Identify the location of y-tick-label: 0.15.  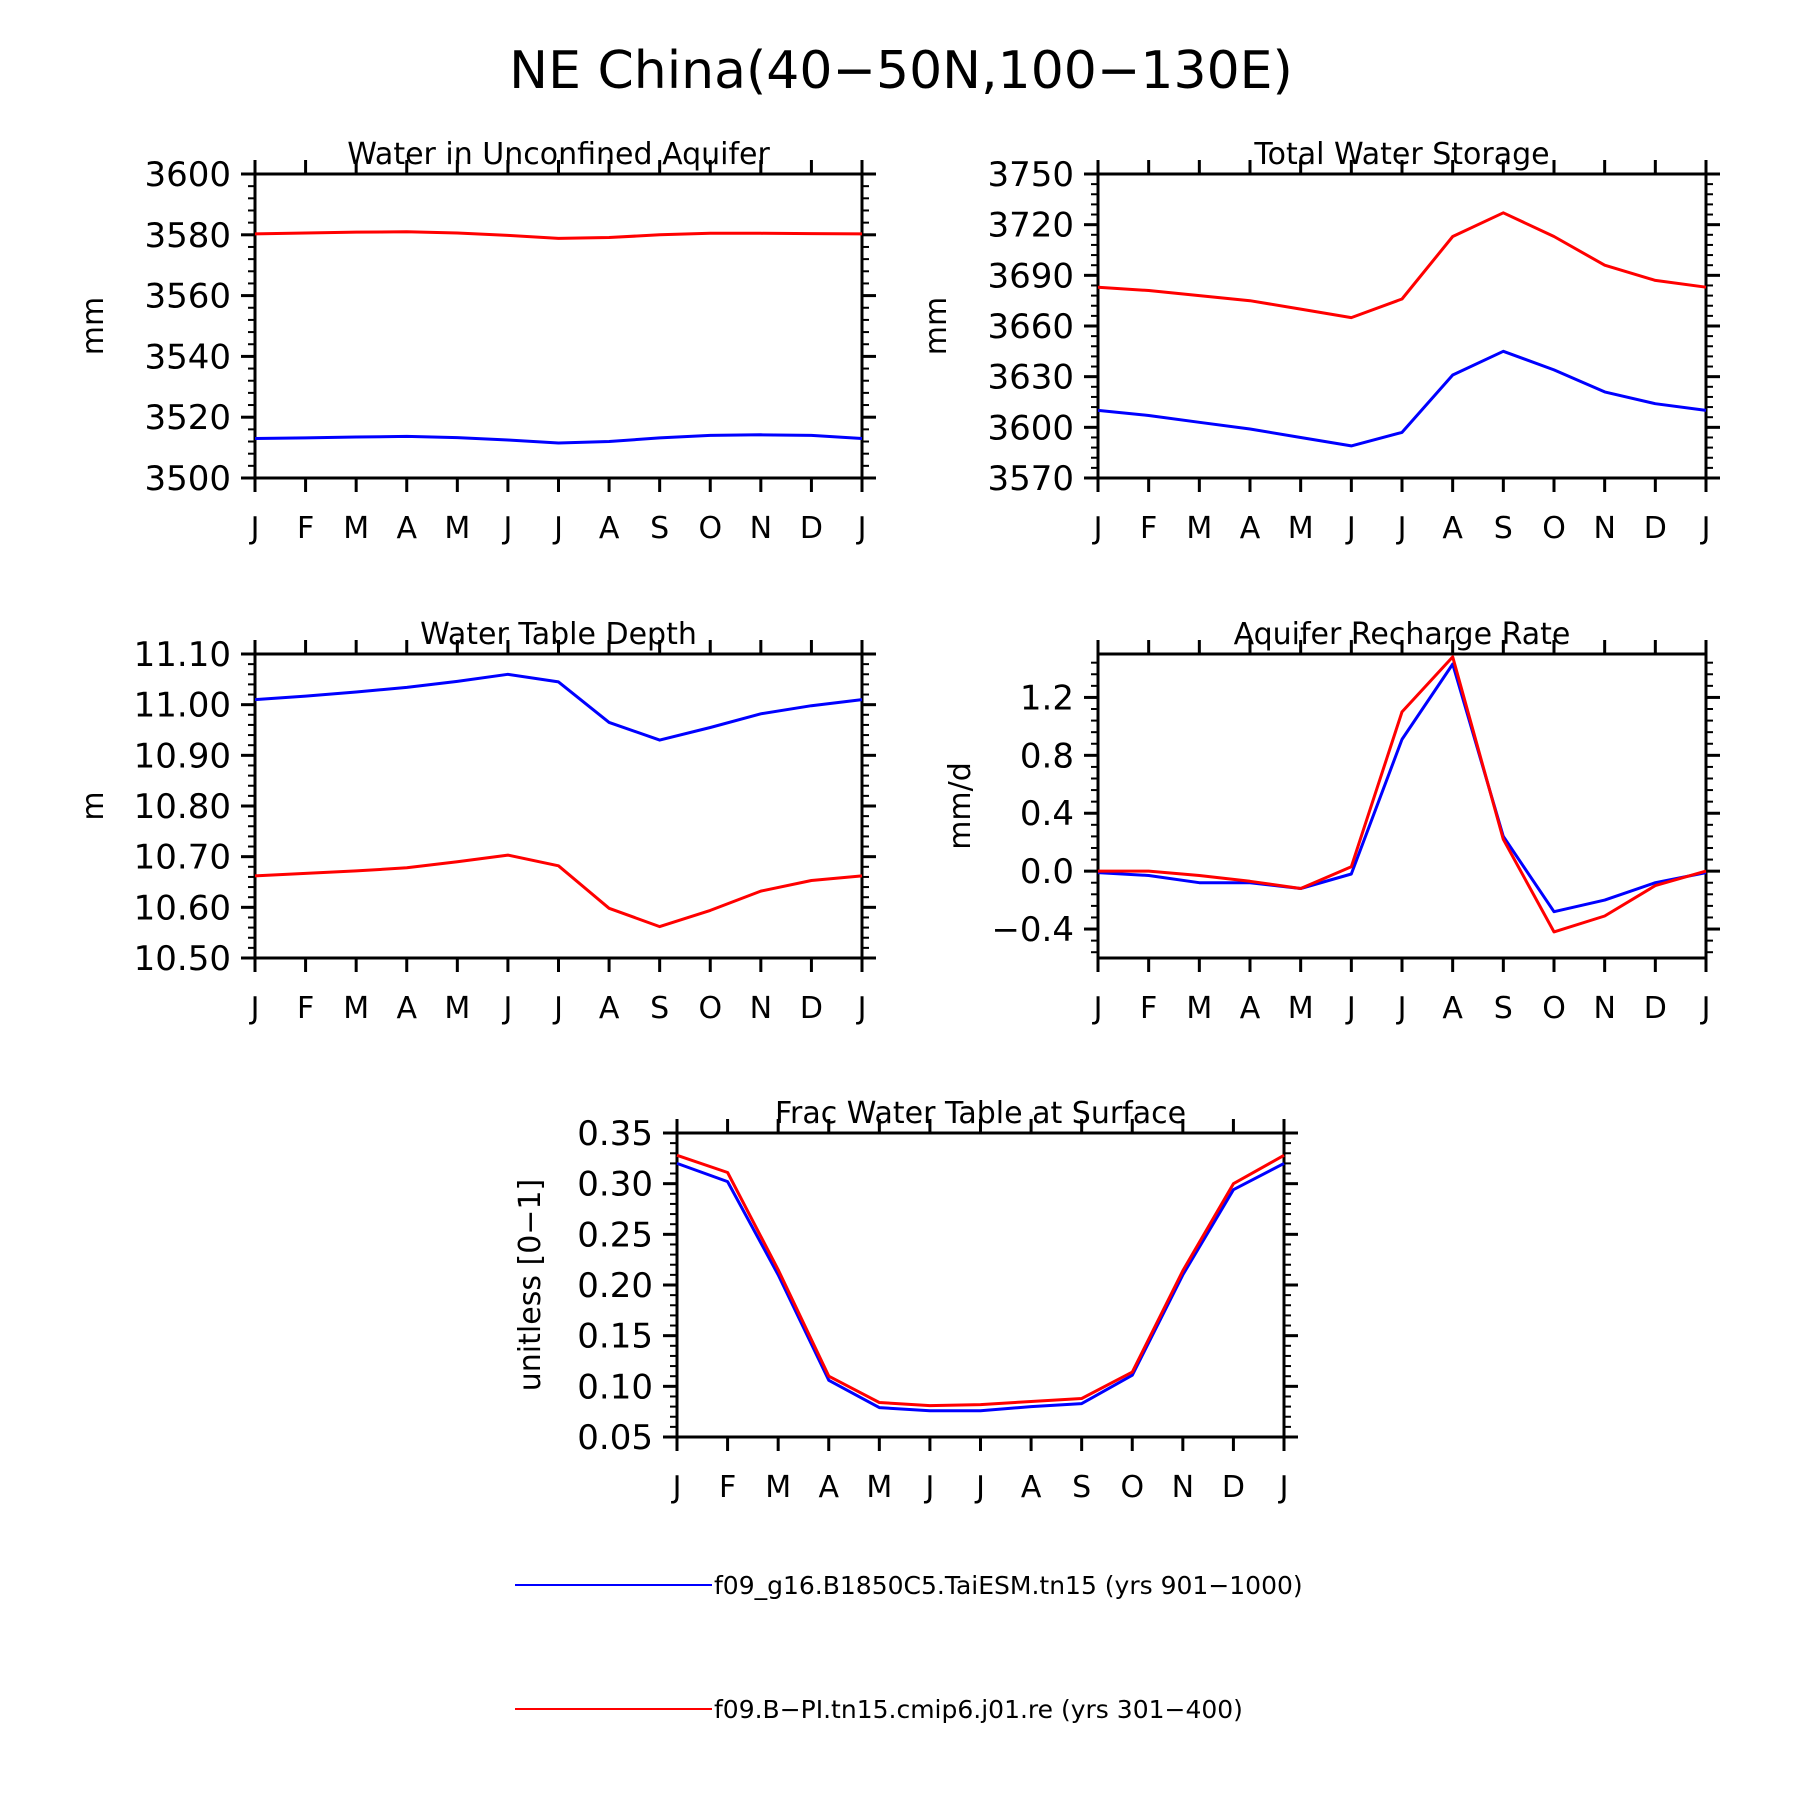
(615, 1337).